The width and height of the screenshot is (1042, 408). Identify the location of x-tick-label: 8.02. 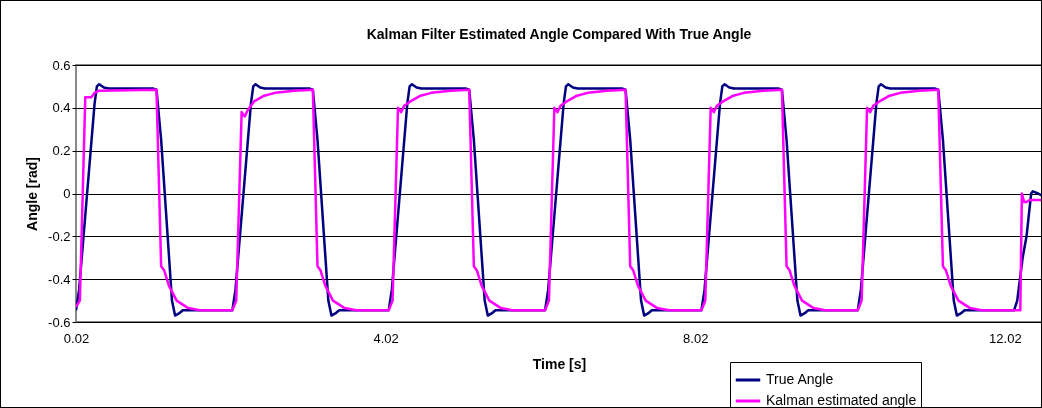
(696, 338).